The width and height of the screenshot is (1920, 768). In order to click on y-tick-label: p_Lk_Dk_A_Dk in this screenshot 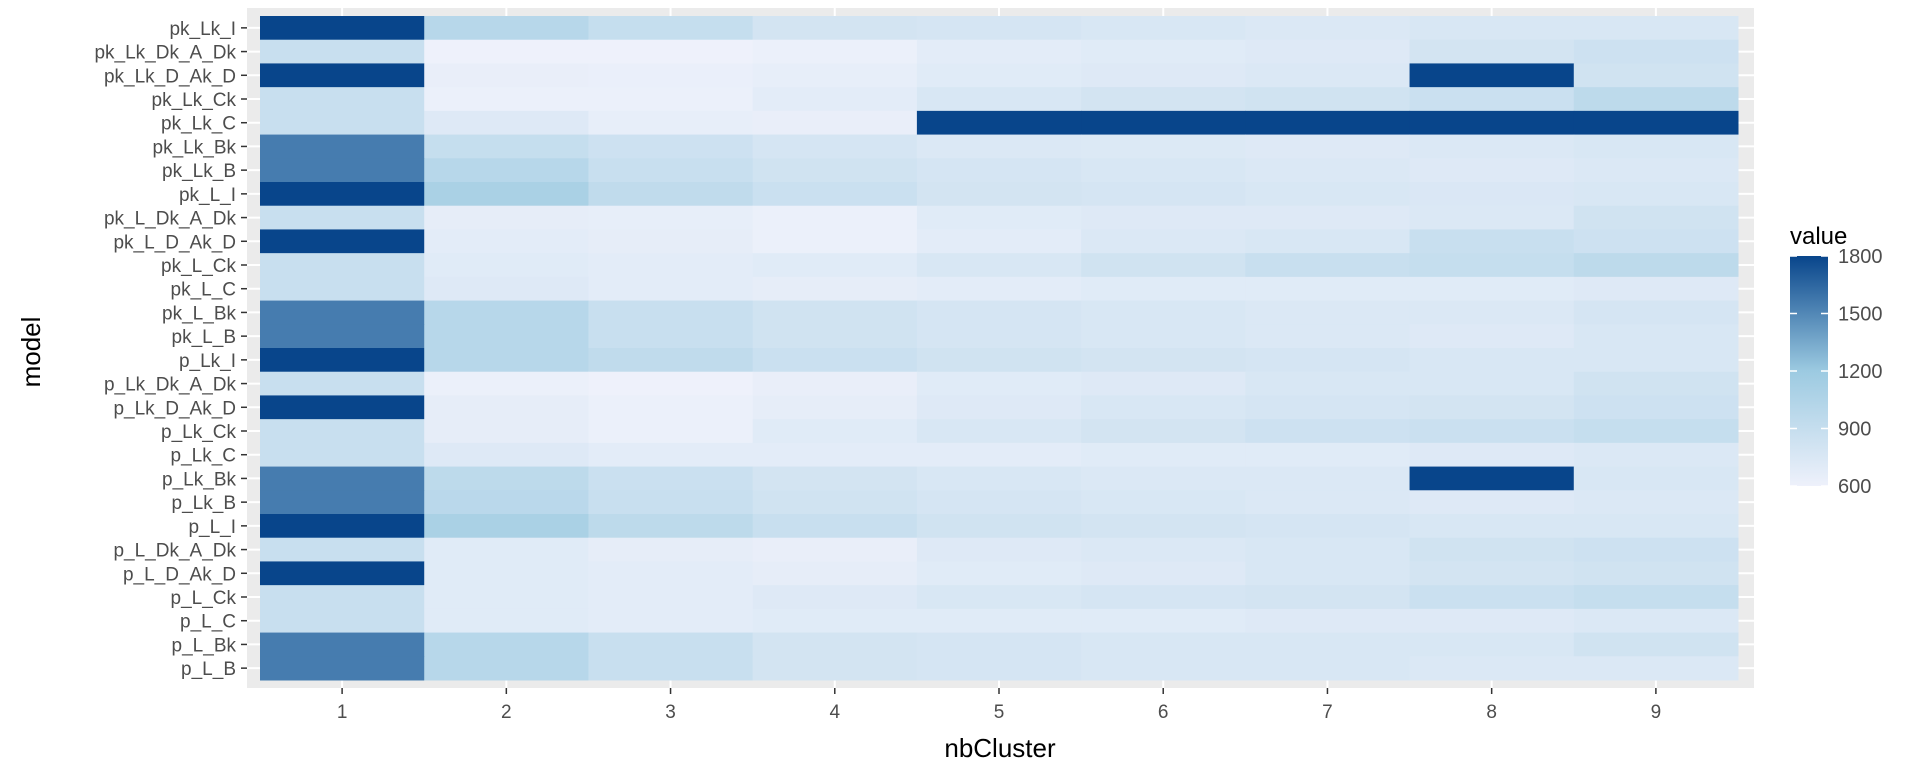, I will do `click(170, 385)`.